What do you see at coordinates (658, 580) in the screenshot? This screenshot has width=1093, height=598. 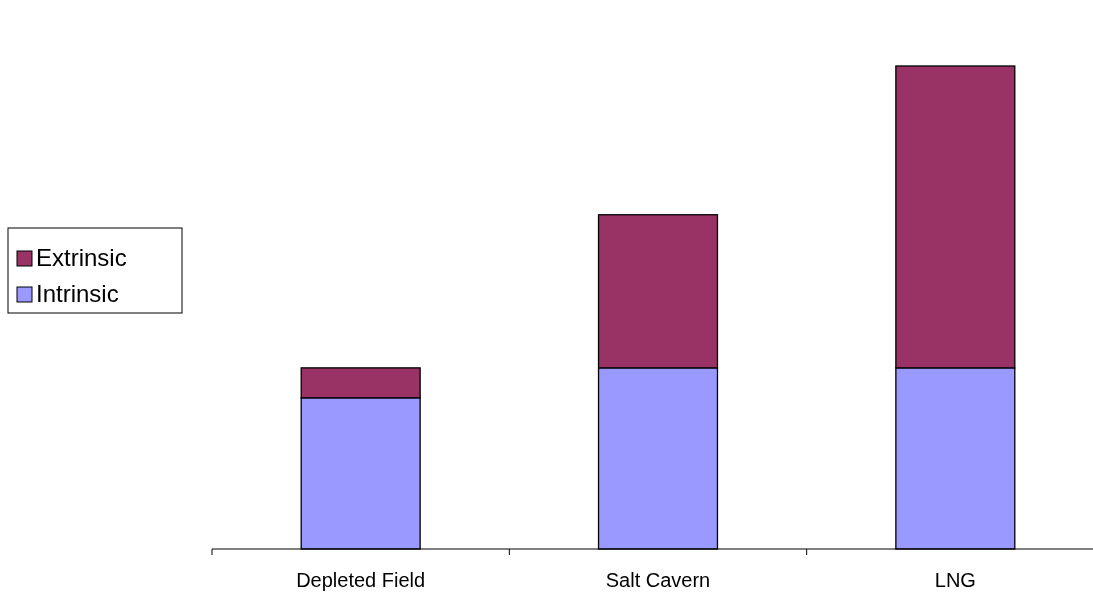 I see `x-tick-label: Salt Cavern` at bounding box center [658, 580].